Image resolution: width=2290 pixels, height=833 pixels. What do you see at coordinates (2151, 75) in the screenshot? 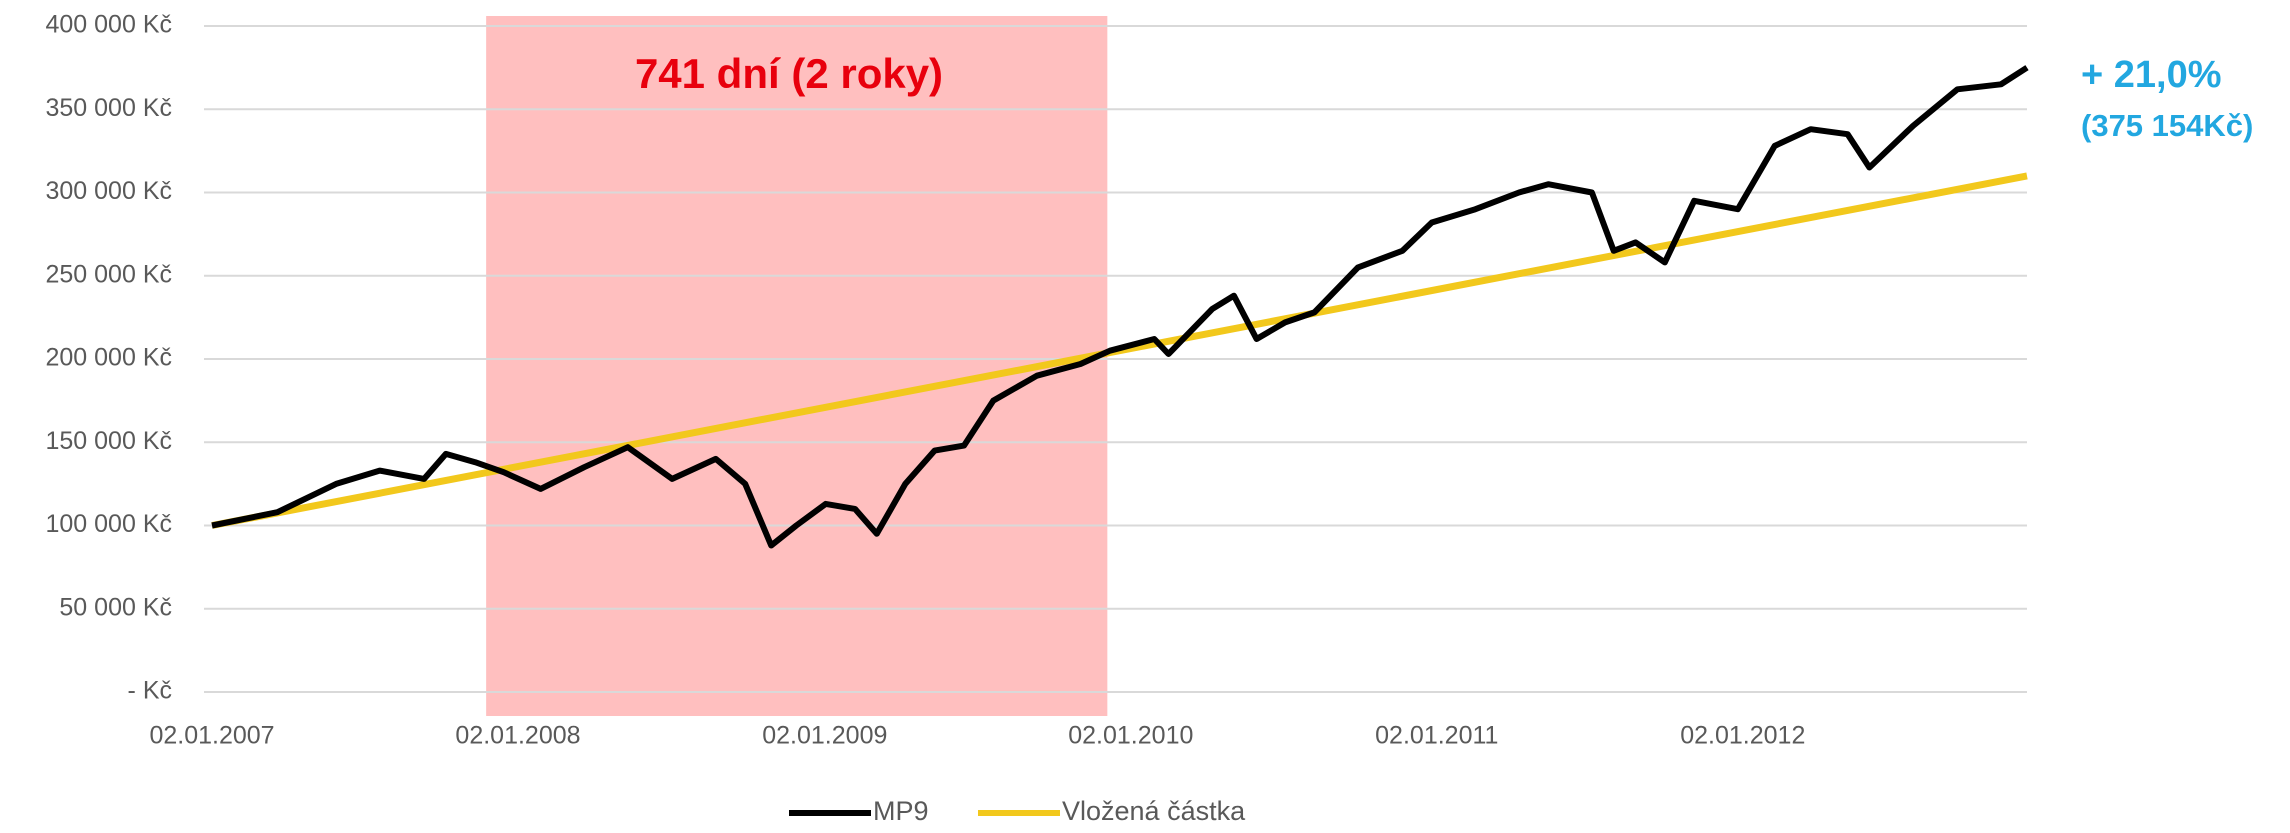
I see `annotation: + 21,0%` at bounding box center [2151, 75].